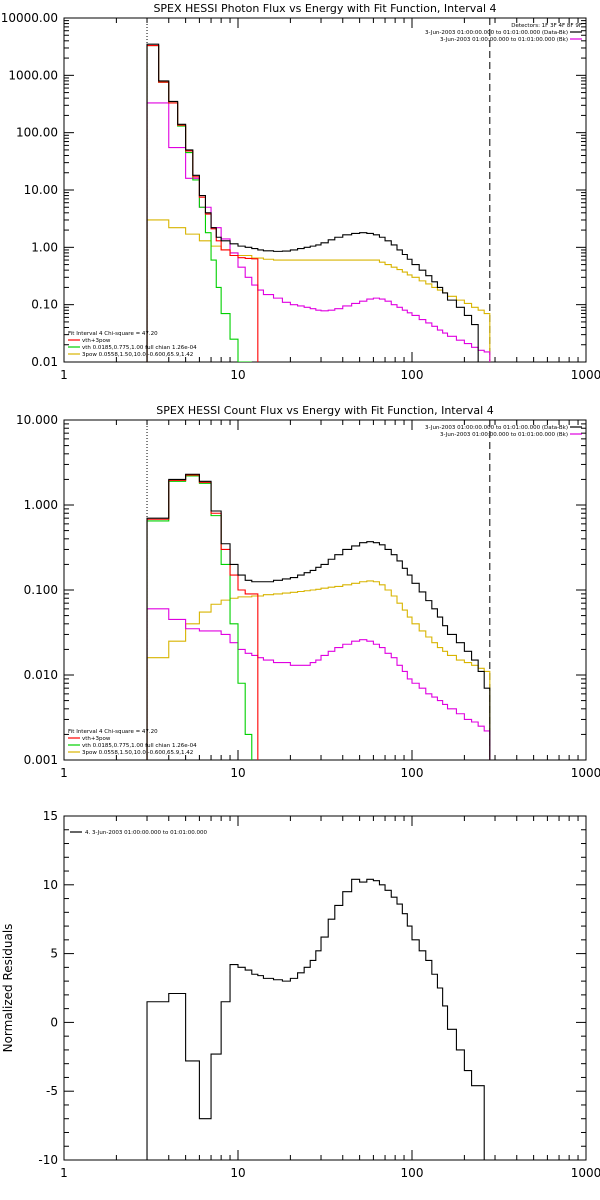 Image resolution: width=600 pixels, height=1200 pixels. Describe the element at coordinates (50, 885) in the screenshot. I see `y-tick-label: 10` at that location.